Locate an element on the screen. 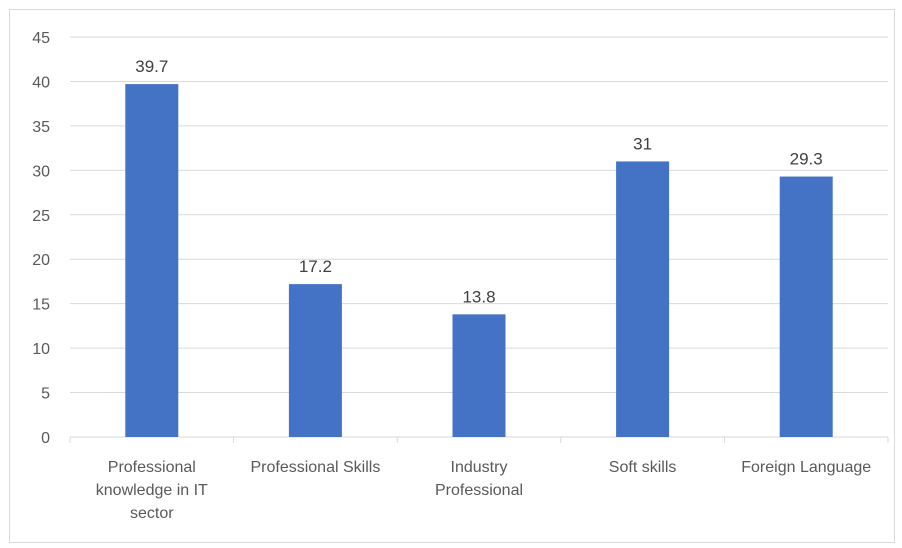 The image size is (902, 548). category-label-4: Soft skills is located at coordinates (643, 467).